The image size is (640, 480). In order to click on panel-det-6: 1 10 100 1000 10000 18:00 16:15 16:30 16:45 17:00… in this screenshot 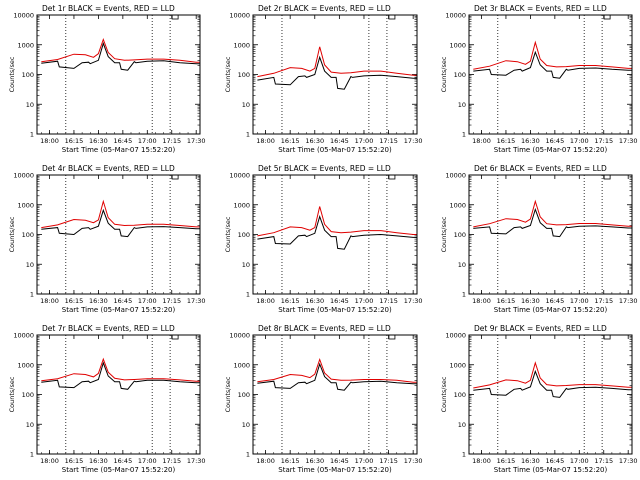, I will do `click(539, 239)`.